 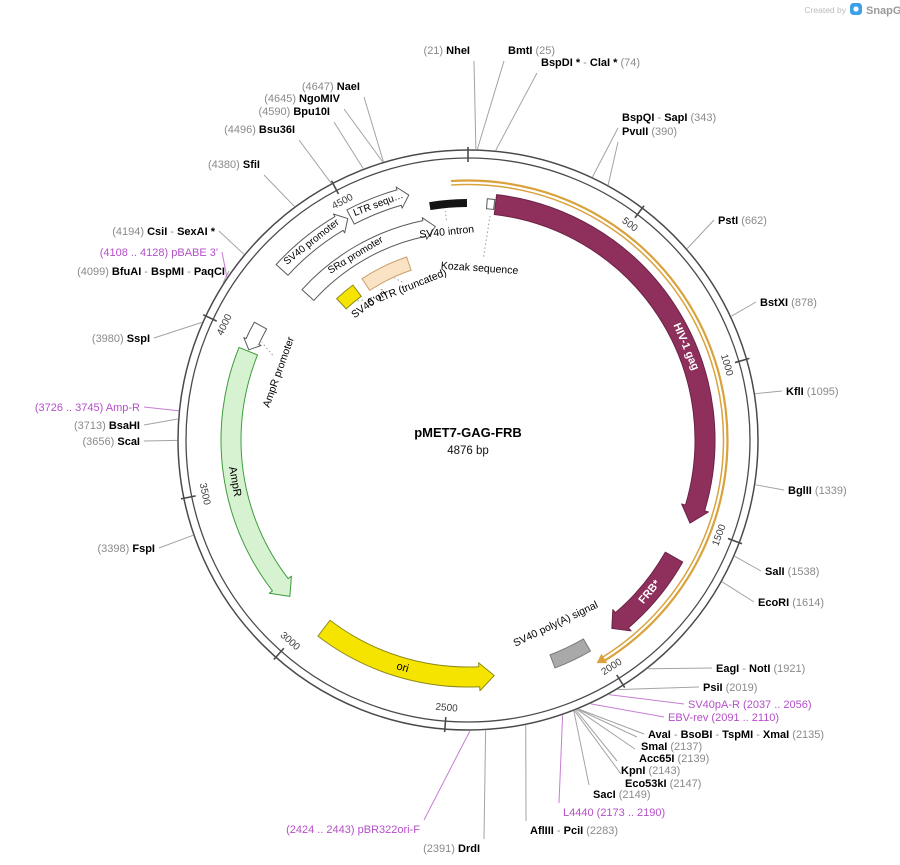 I want to click on site-leader-pbr322ori-f, so click(x=447, y=775).